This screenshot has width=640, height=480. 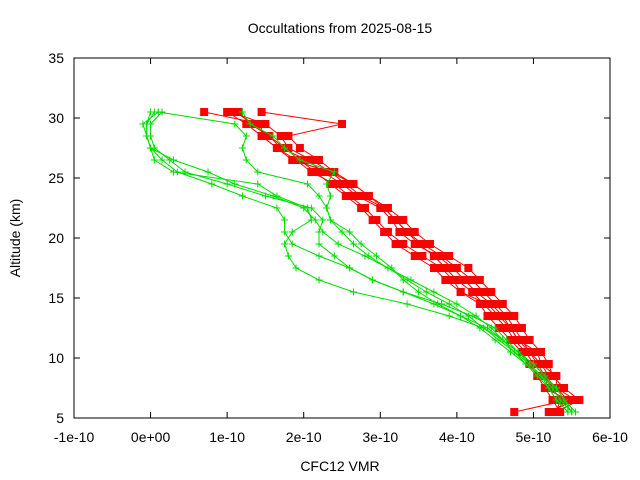 What do you see at coordinates (56, 118) in the screenshot?
I see `y-tick-label: 30` at bounding box center [56, 118].